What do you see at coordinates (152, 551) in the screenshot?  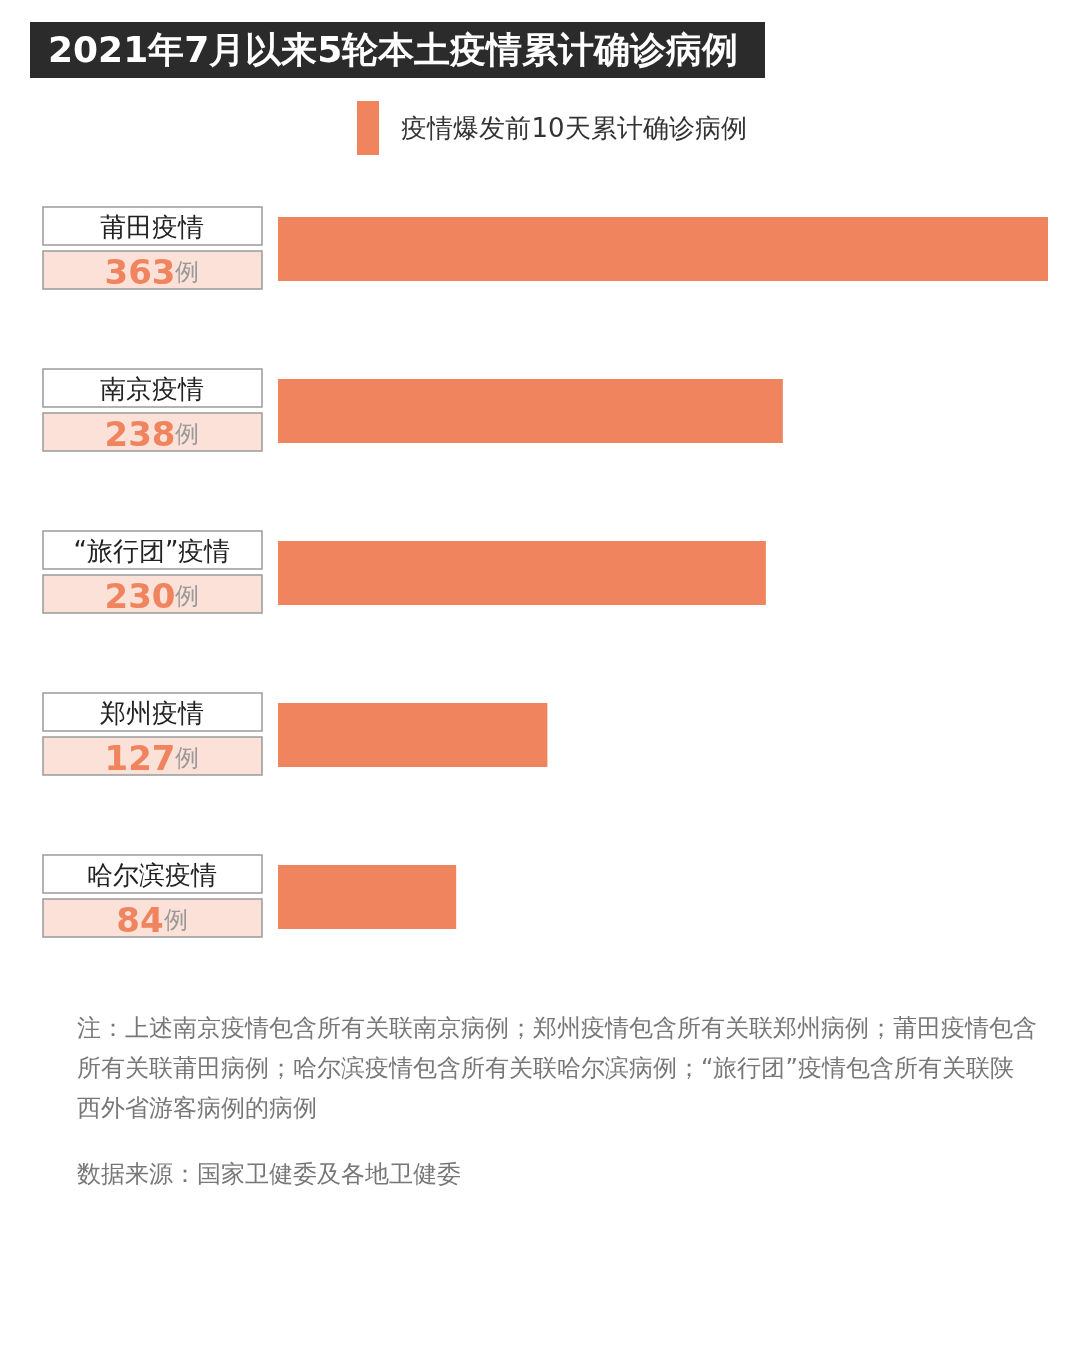 I see `y-tick-label: “旅行团”疫情` at bounding box center [152, 551].